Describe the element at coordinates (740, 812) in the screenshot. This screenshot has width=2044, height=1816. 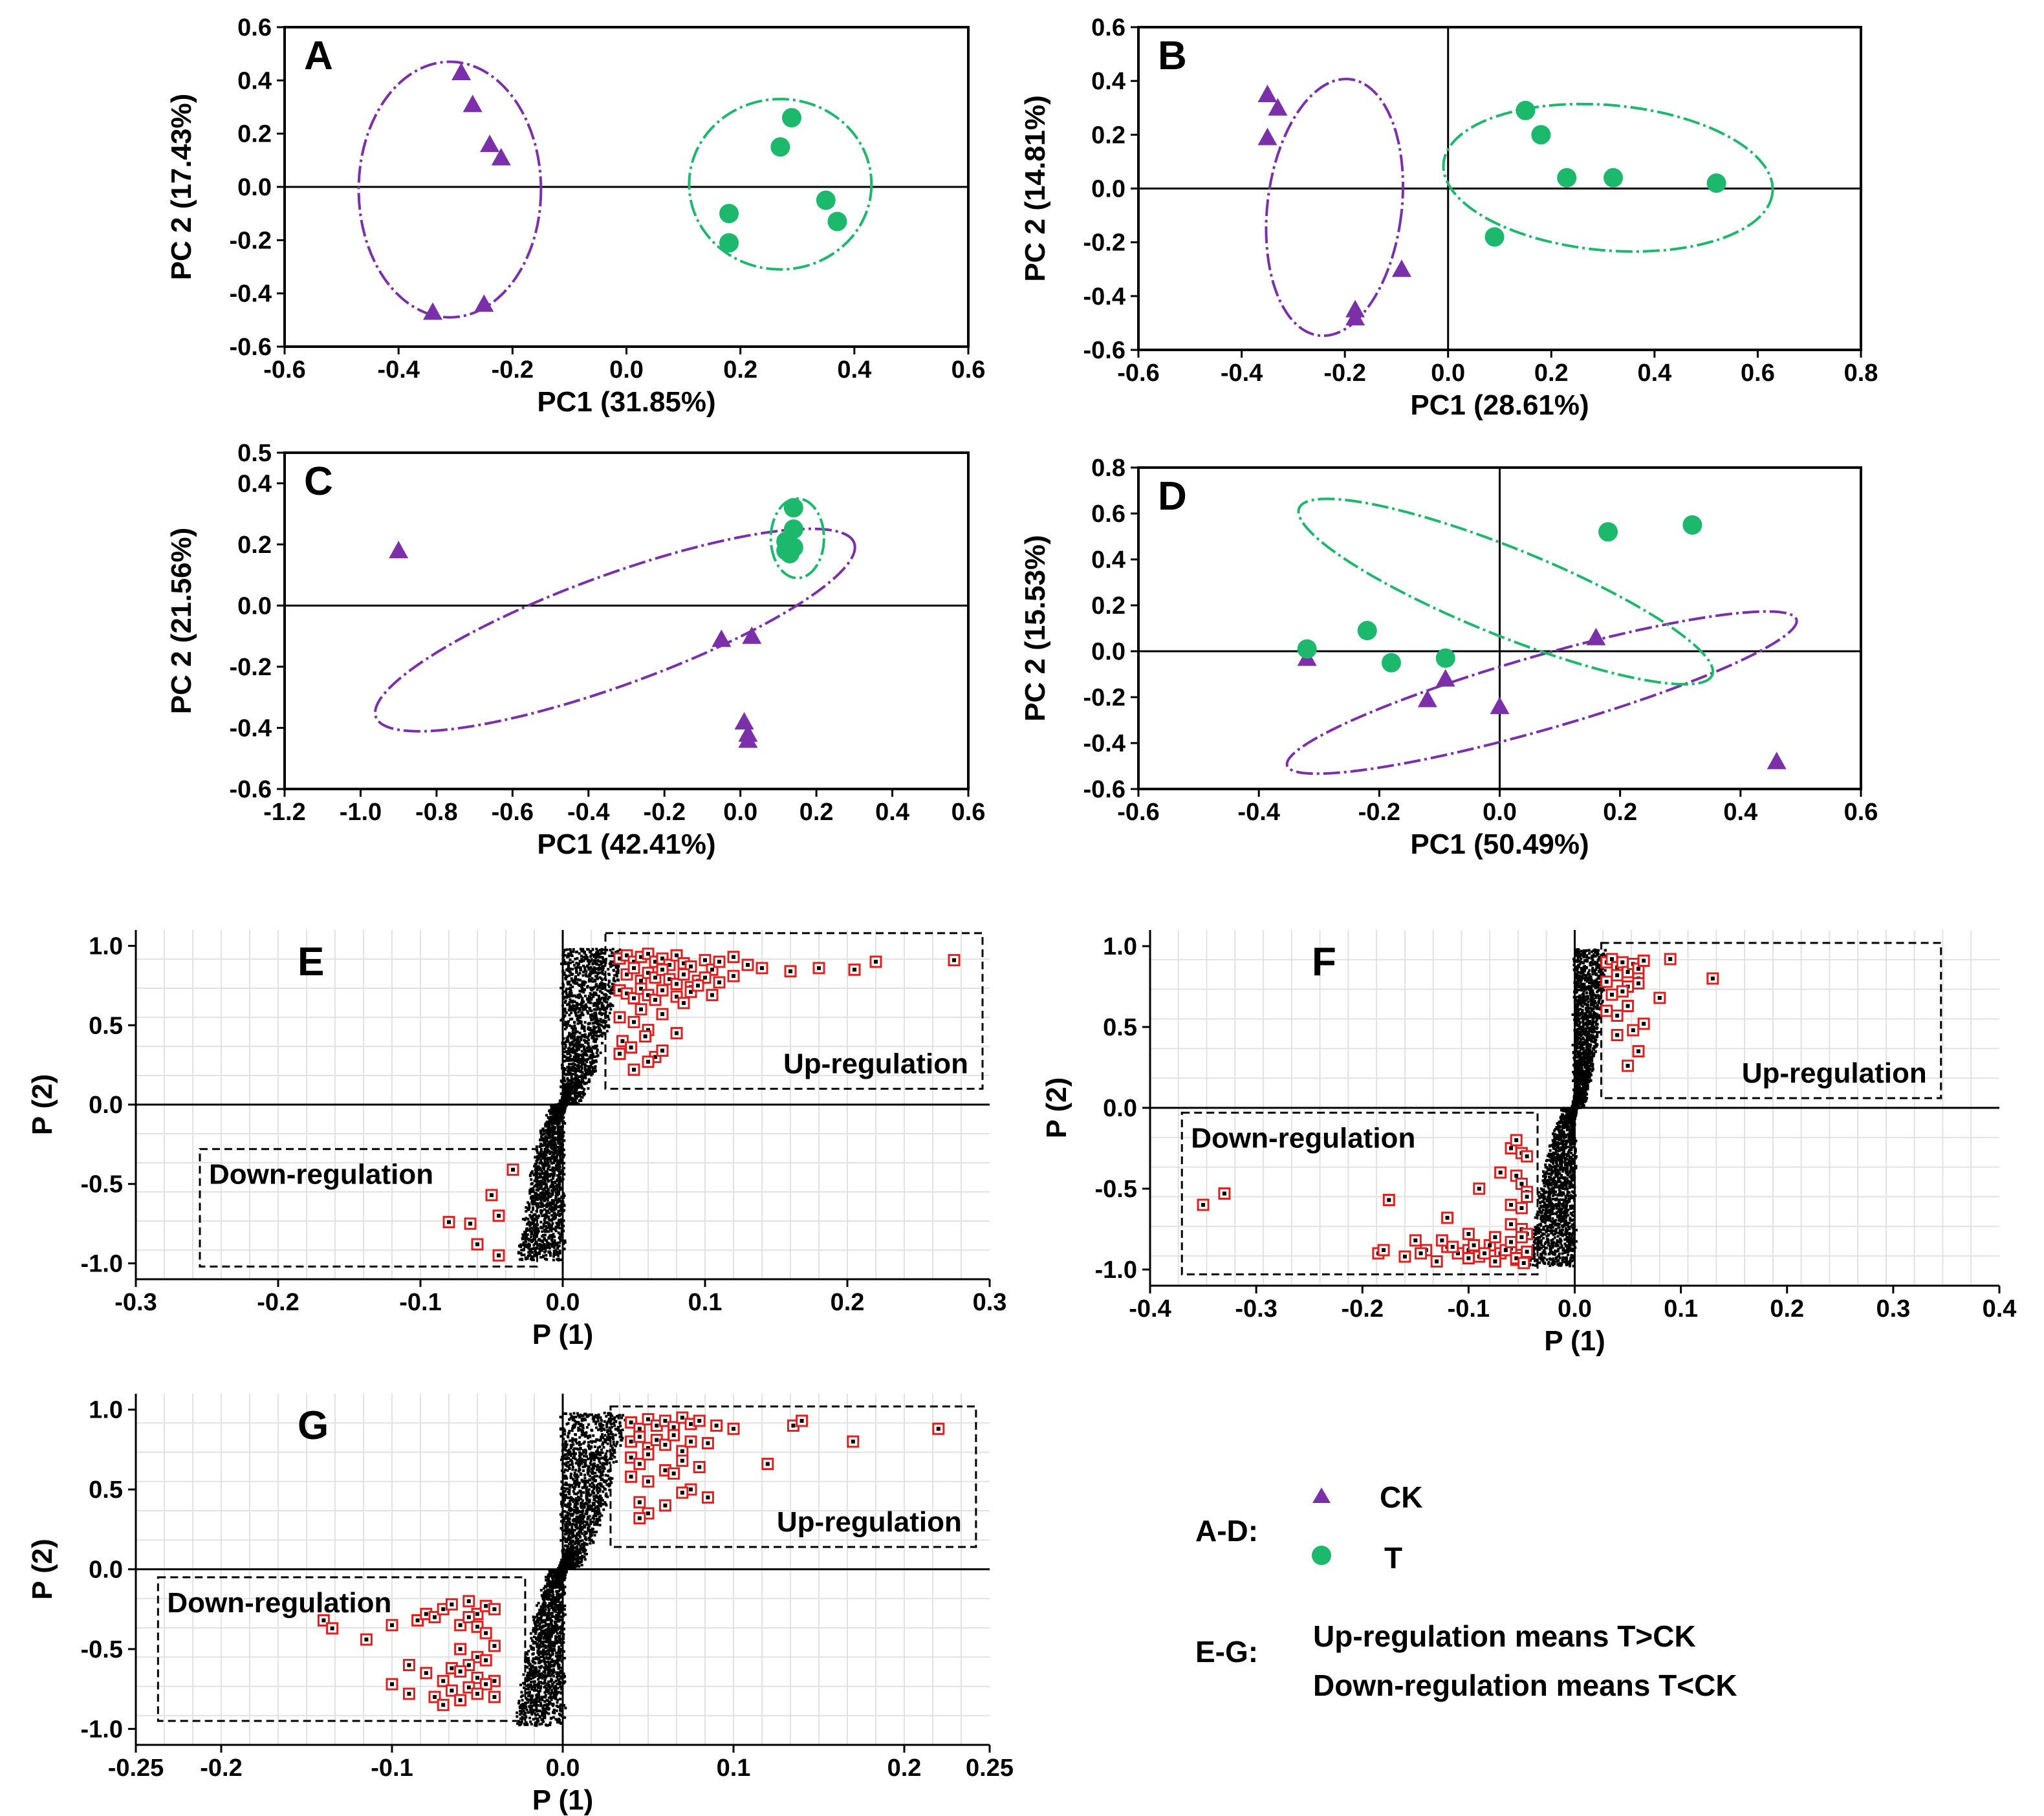
I see `x-tick-label: 0.0` at that location.